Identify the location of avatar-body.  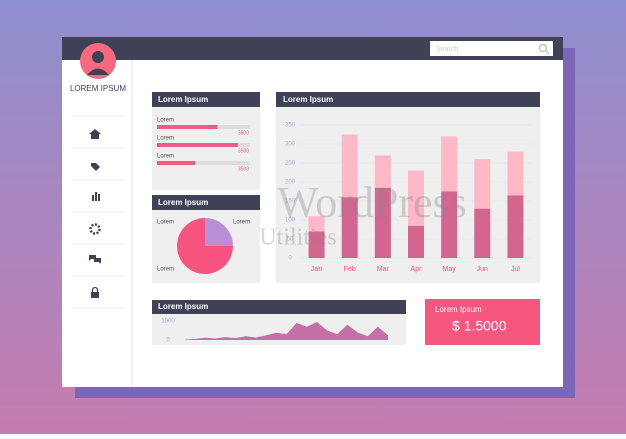
(98, 71).